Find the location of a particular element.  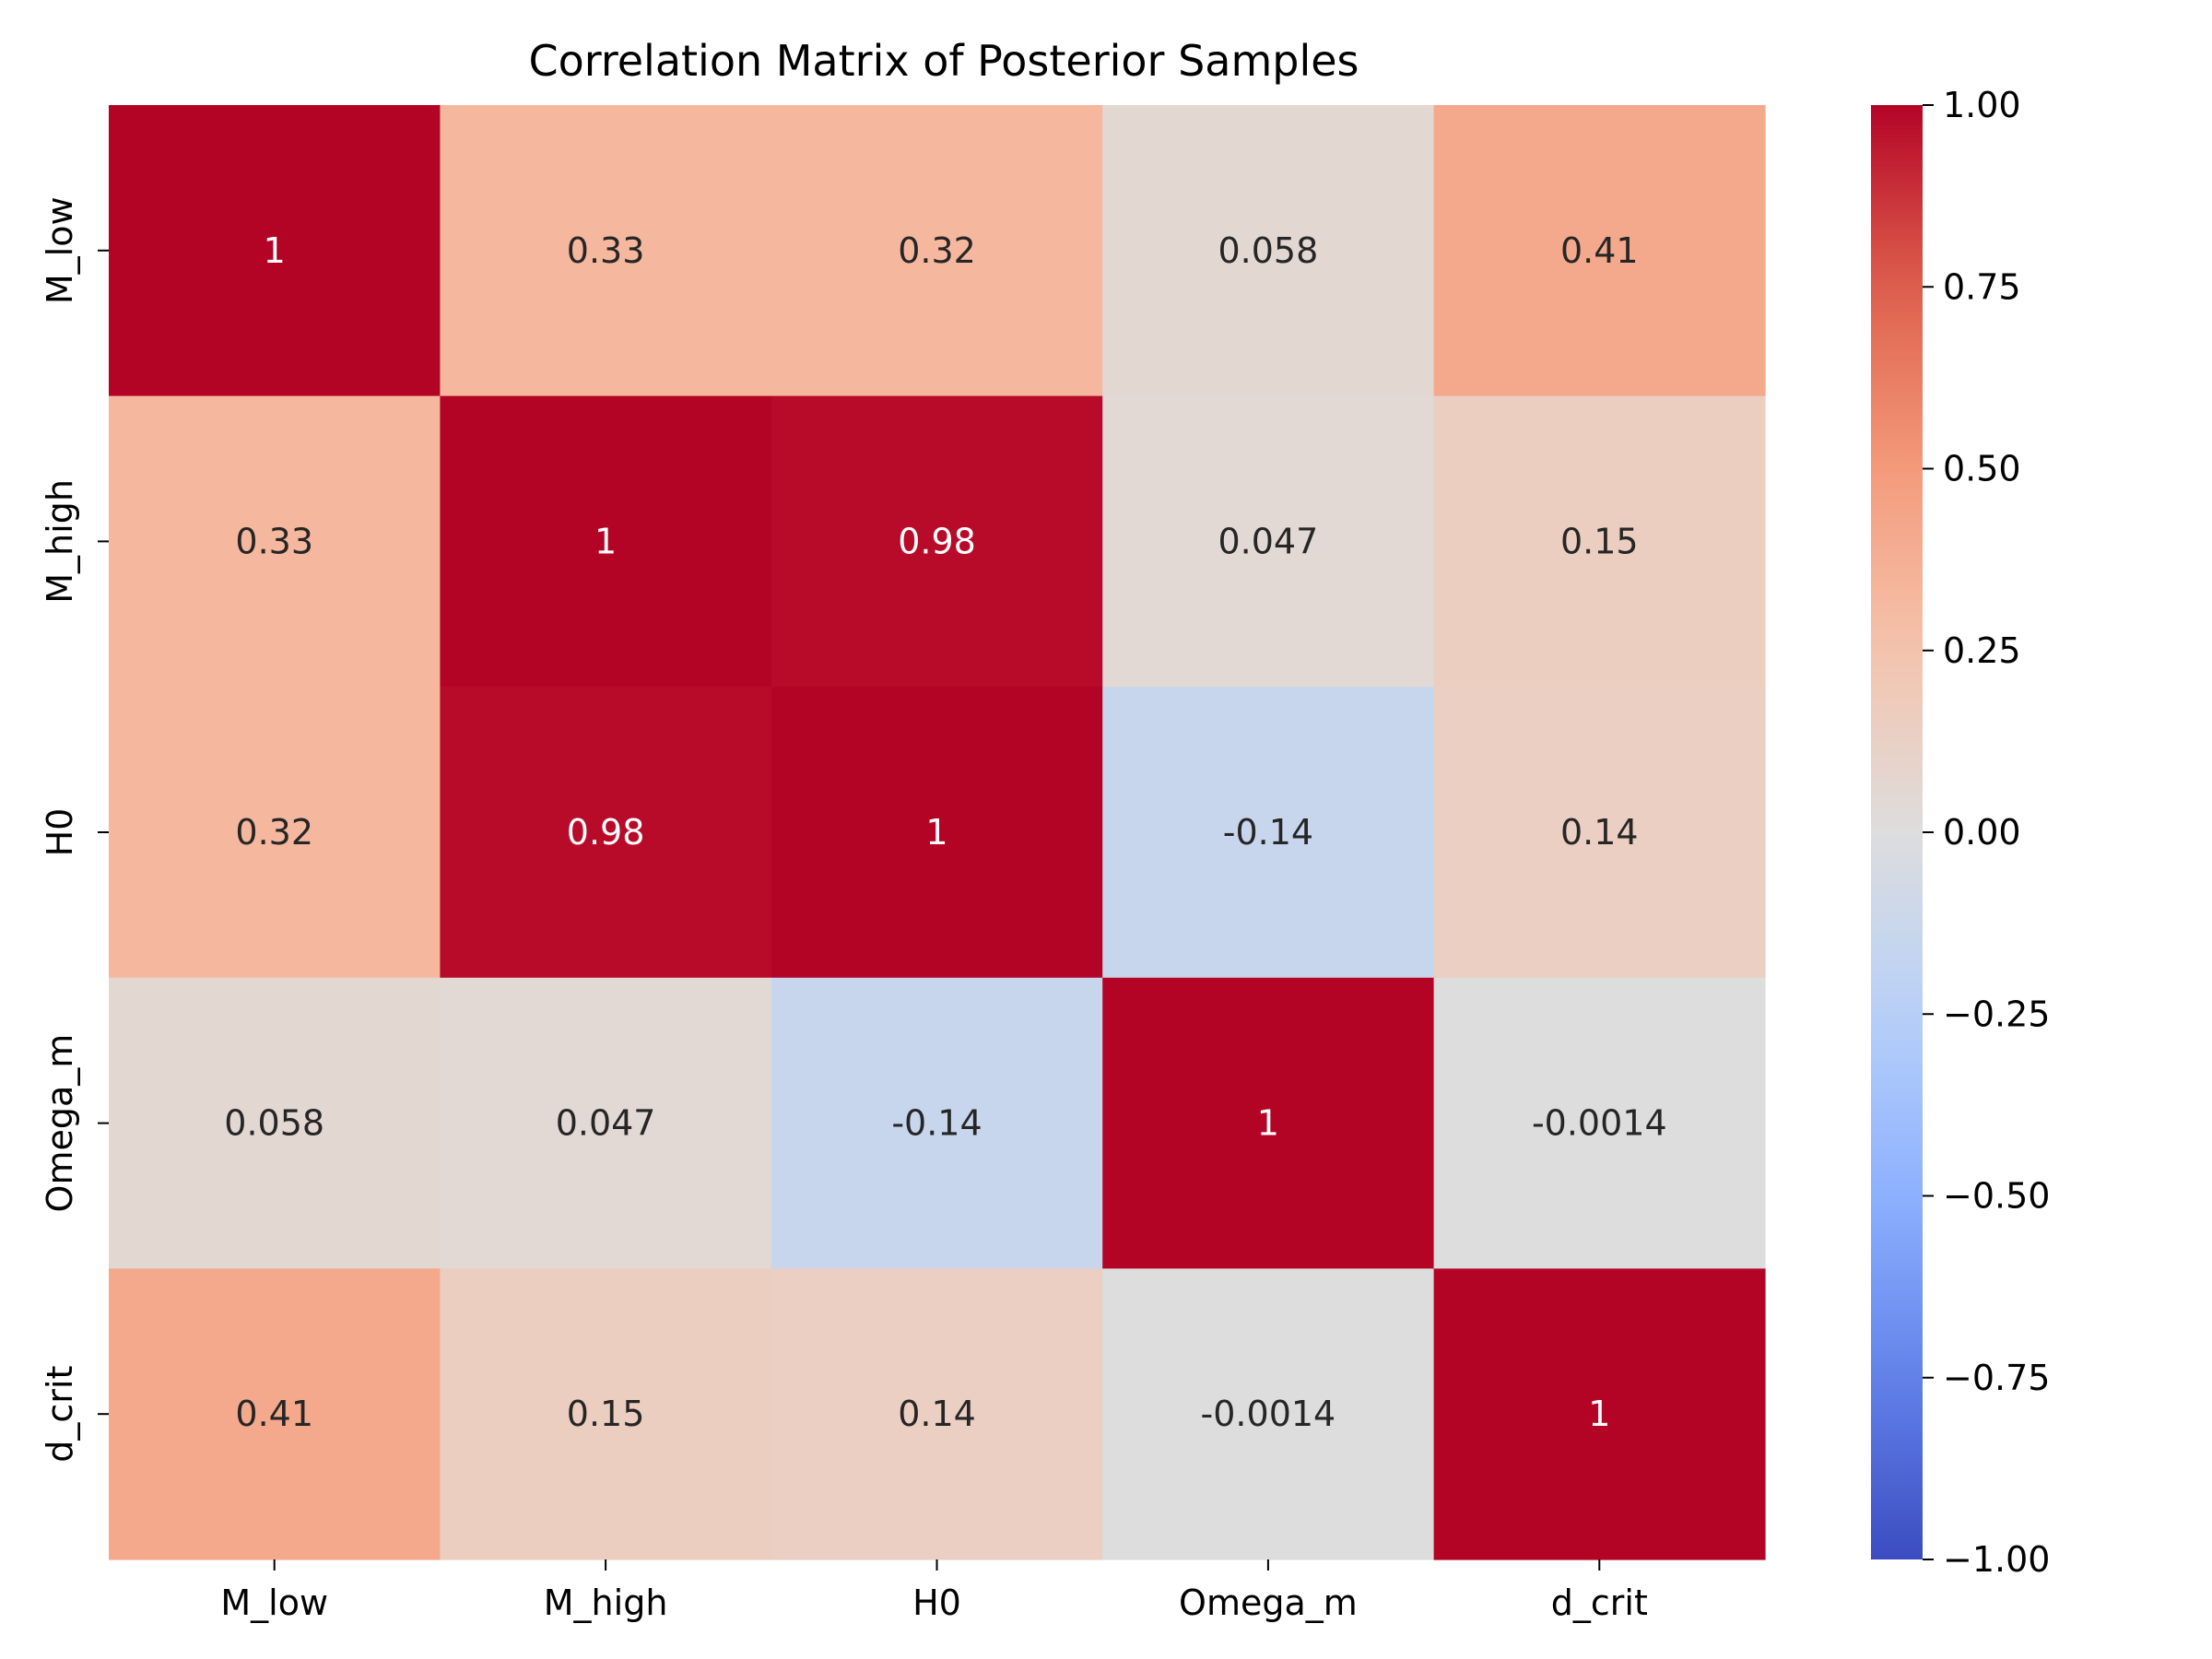

x-tick-label: Omega_m is located at coordinates (1268, 1603).